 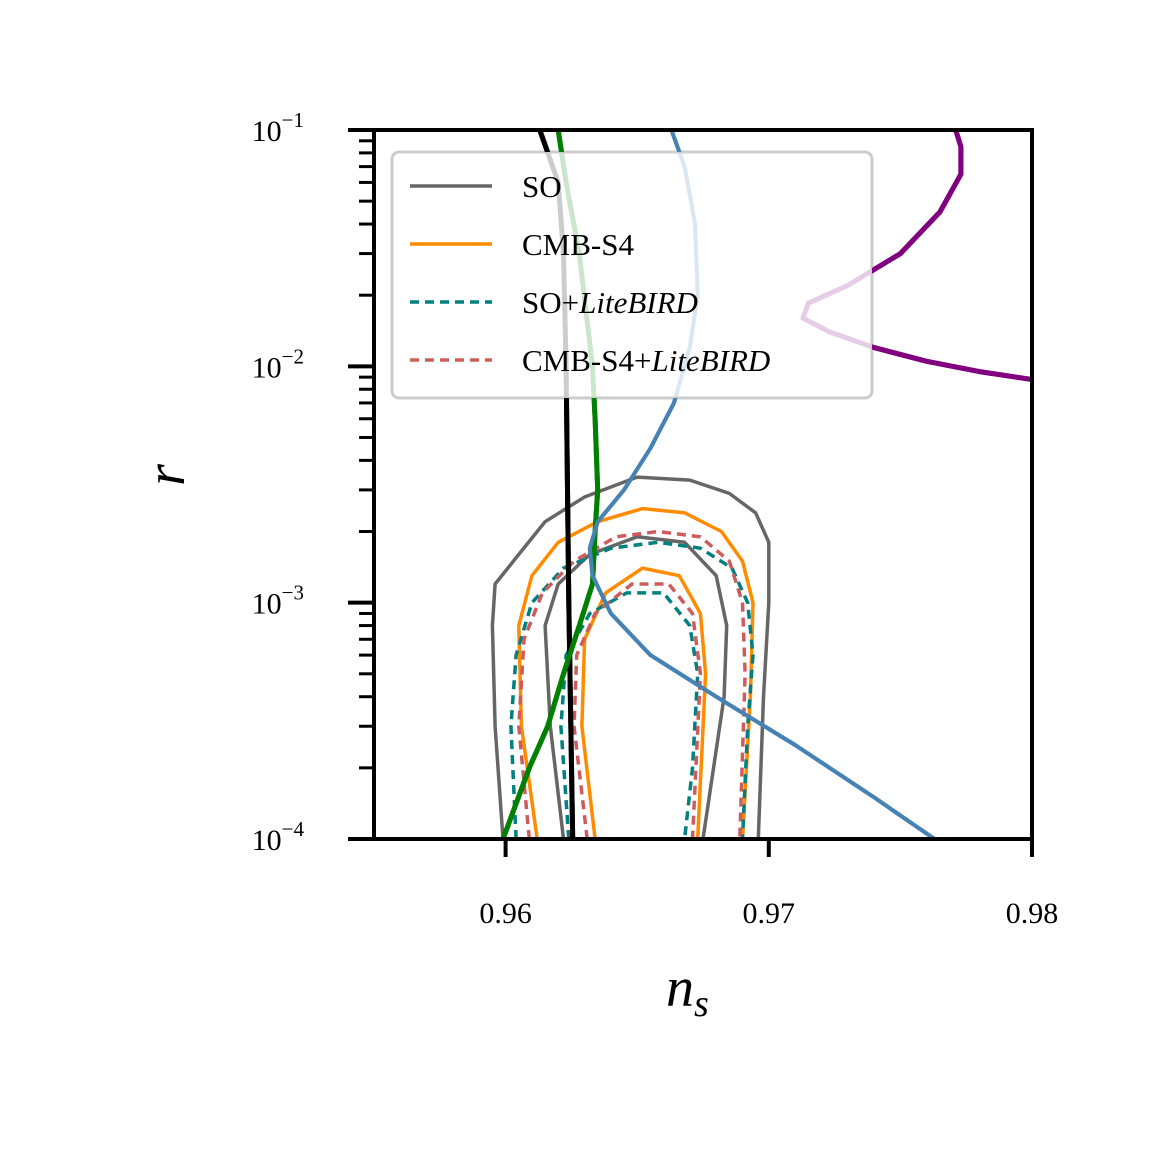 I want to click on legend-label-text: CMB-S4, so click(x=578, y=244).